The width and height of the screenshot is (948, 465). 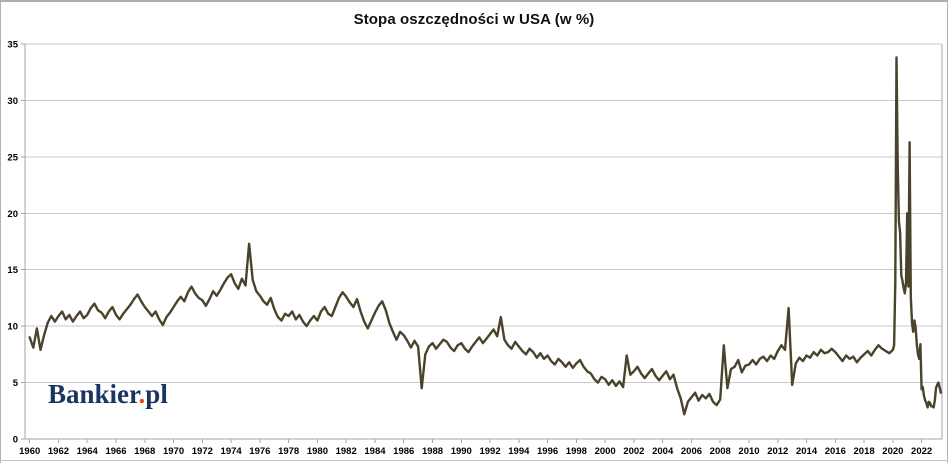 I want to click on x-tick-label: 2012, so click(x=777, y=451).